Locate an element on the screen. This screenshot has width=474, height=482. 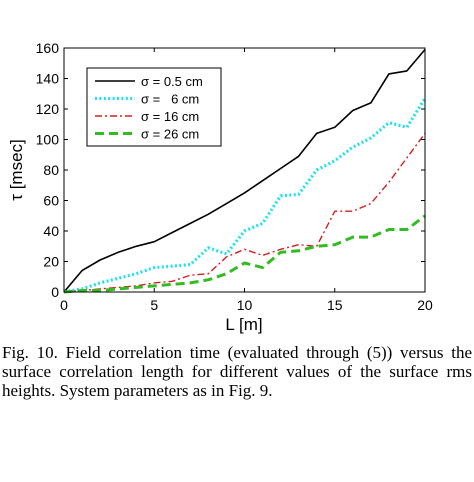
legend-label: σ = 26 cm is located at coordinates (170, 134).